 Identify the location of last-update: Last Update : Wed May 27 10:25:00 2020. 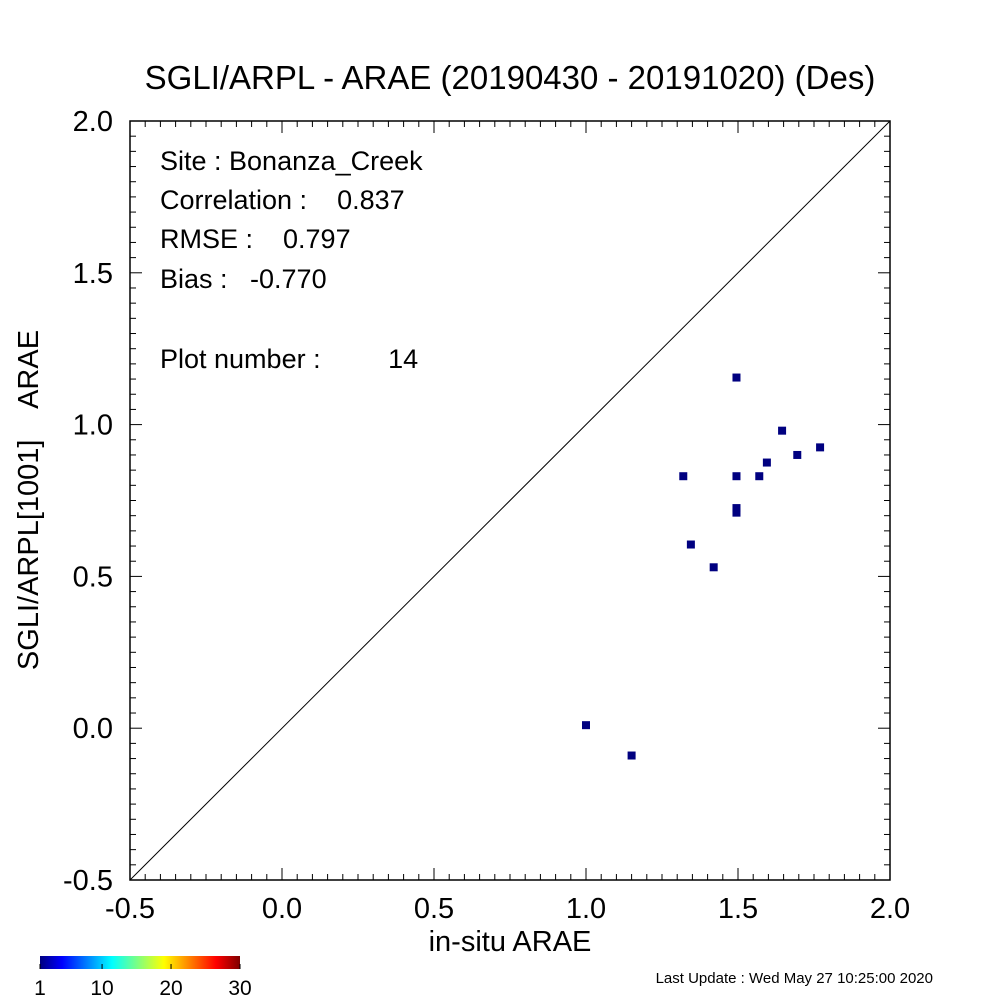
(794, 978).